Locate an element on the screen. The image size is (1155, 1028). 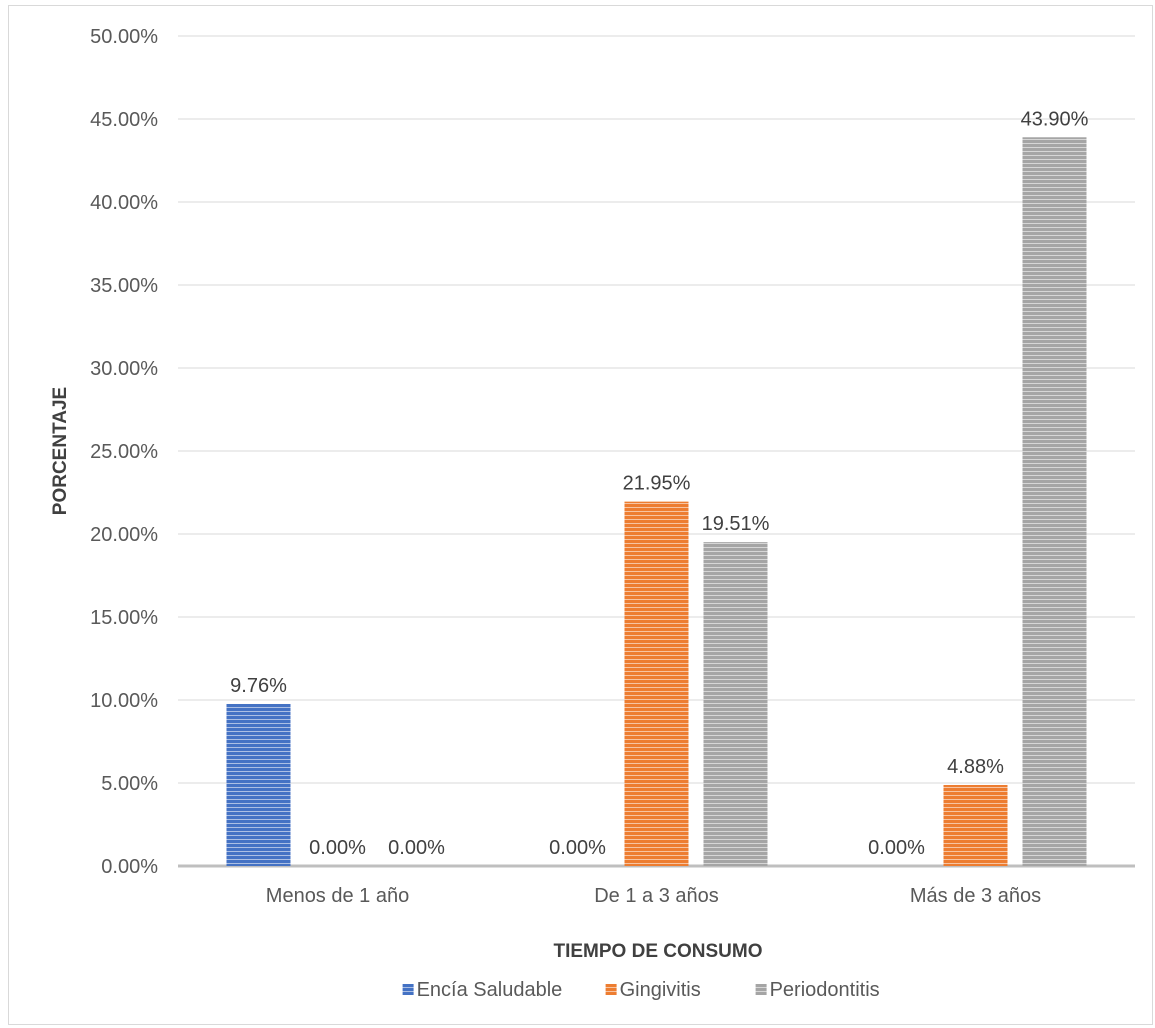
legend: Encía Saludable Gingivitis Periodontitis is located at coordinates (641, 990).